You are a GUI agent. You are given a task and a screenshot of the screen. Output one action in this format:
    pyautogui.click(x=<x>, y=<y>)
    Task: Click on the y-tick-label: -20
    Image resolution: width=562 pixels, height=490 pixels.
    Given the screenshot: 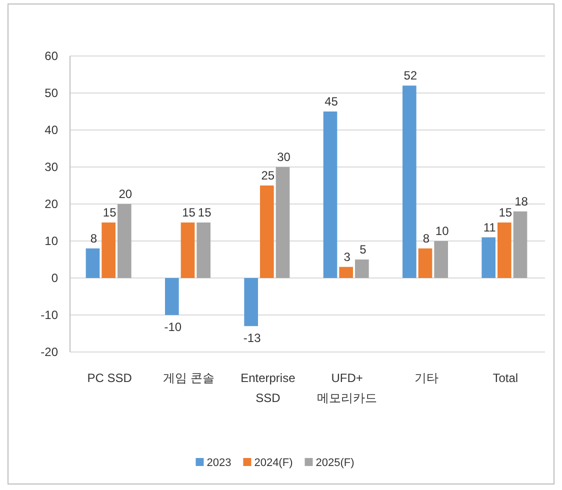 What is the action you would take?
    pyautogui.click(x=49, y=352)
    